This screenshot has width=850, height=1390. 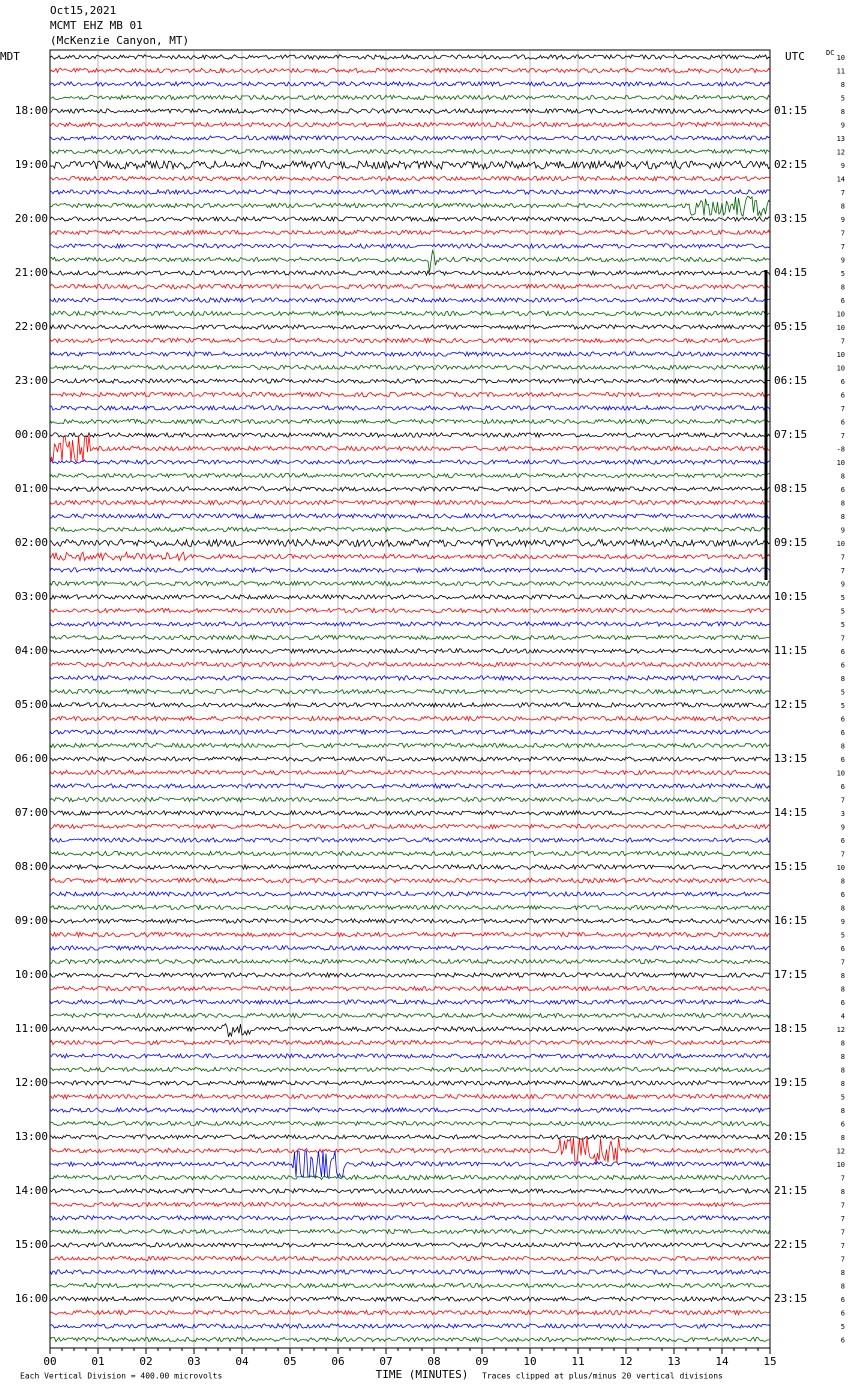 I want to click on x-tick-label: 10, so click(x=529, y=1361).